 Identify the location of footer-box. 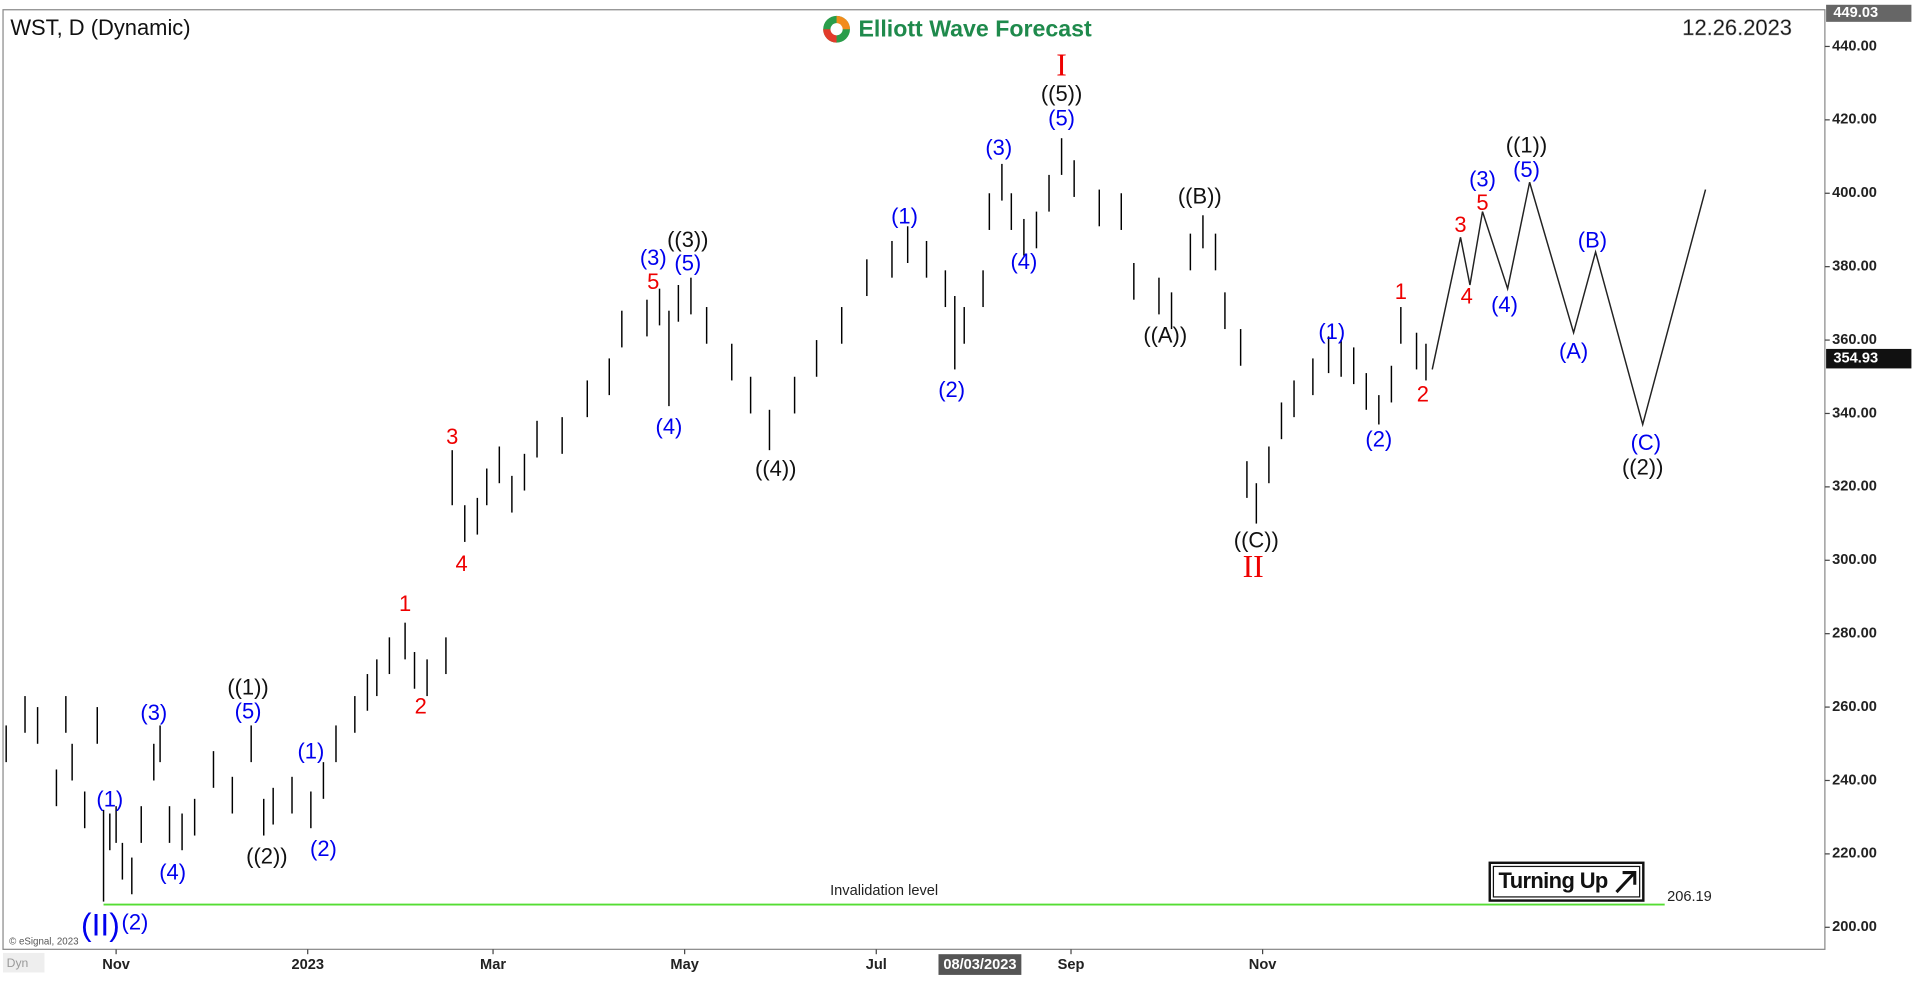
(24, 962).